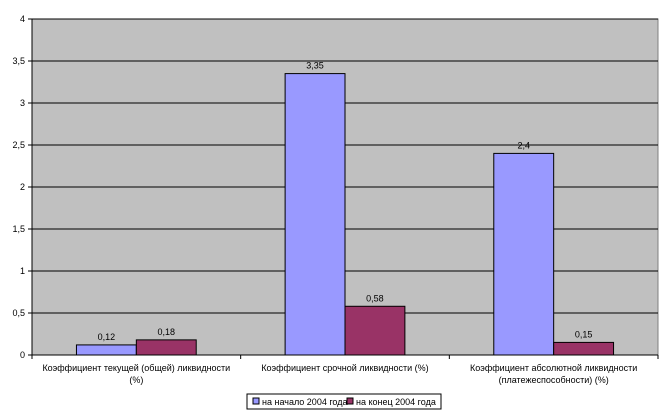  Describe the element at coordinates (18, 61) in the screenshot. I see `y-tick-label: 3,5` at that location.